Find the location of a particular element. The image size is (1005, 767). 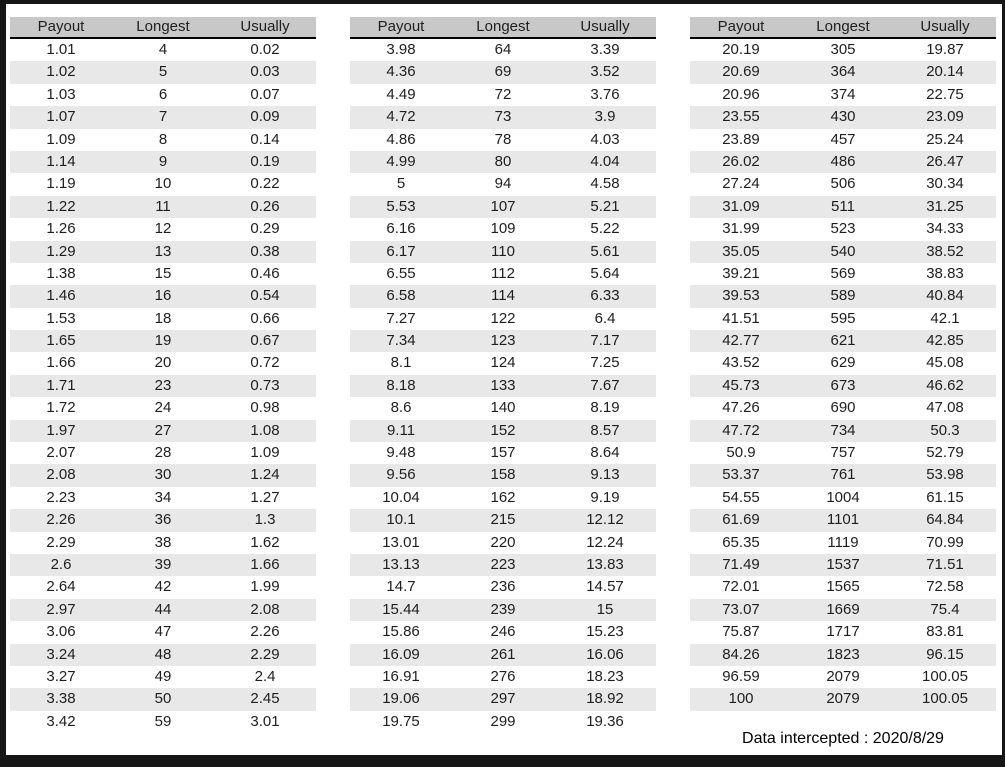

table-cell: 1.46 is located at coordinates (61, 296).